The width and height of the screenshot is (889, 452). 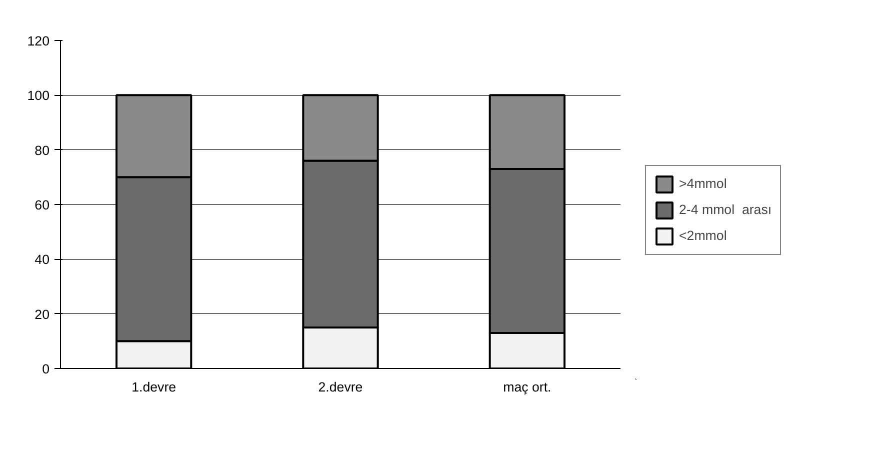 I want to click on legend-label: 2-4 mmol arası, so click(x=725, y=209).